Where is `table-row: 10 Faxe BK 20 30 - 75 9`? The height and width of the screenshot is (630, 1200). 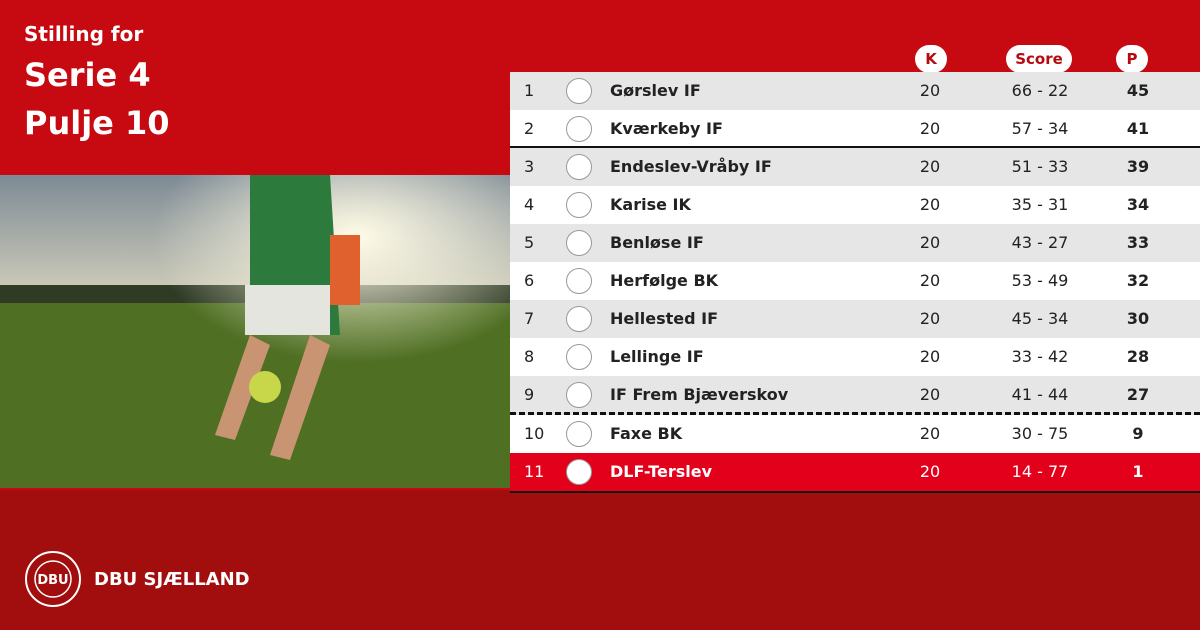 table-row: 10 Faxe BK 20 30 - 75 9 is located at coordinates (855, 434).